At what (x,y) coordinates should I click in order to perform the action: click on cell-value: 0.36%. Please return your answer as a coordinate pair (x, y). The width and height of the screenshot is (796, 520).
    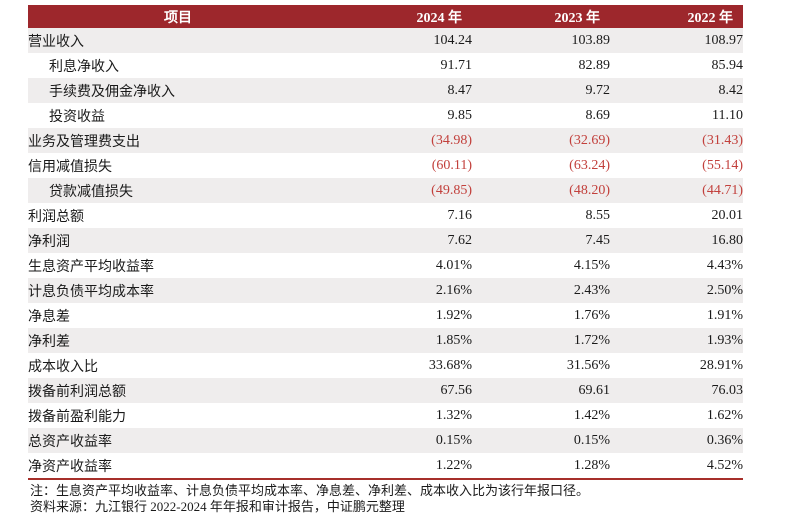
    Looking at the image, I should click on (724, 440).